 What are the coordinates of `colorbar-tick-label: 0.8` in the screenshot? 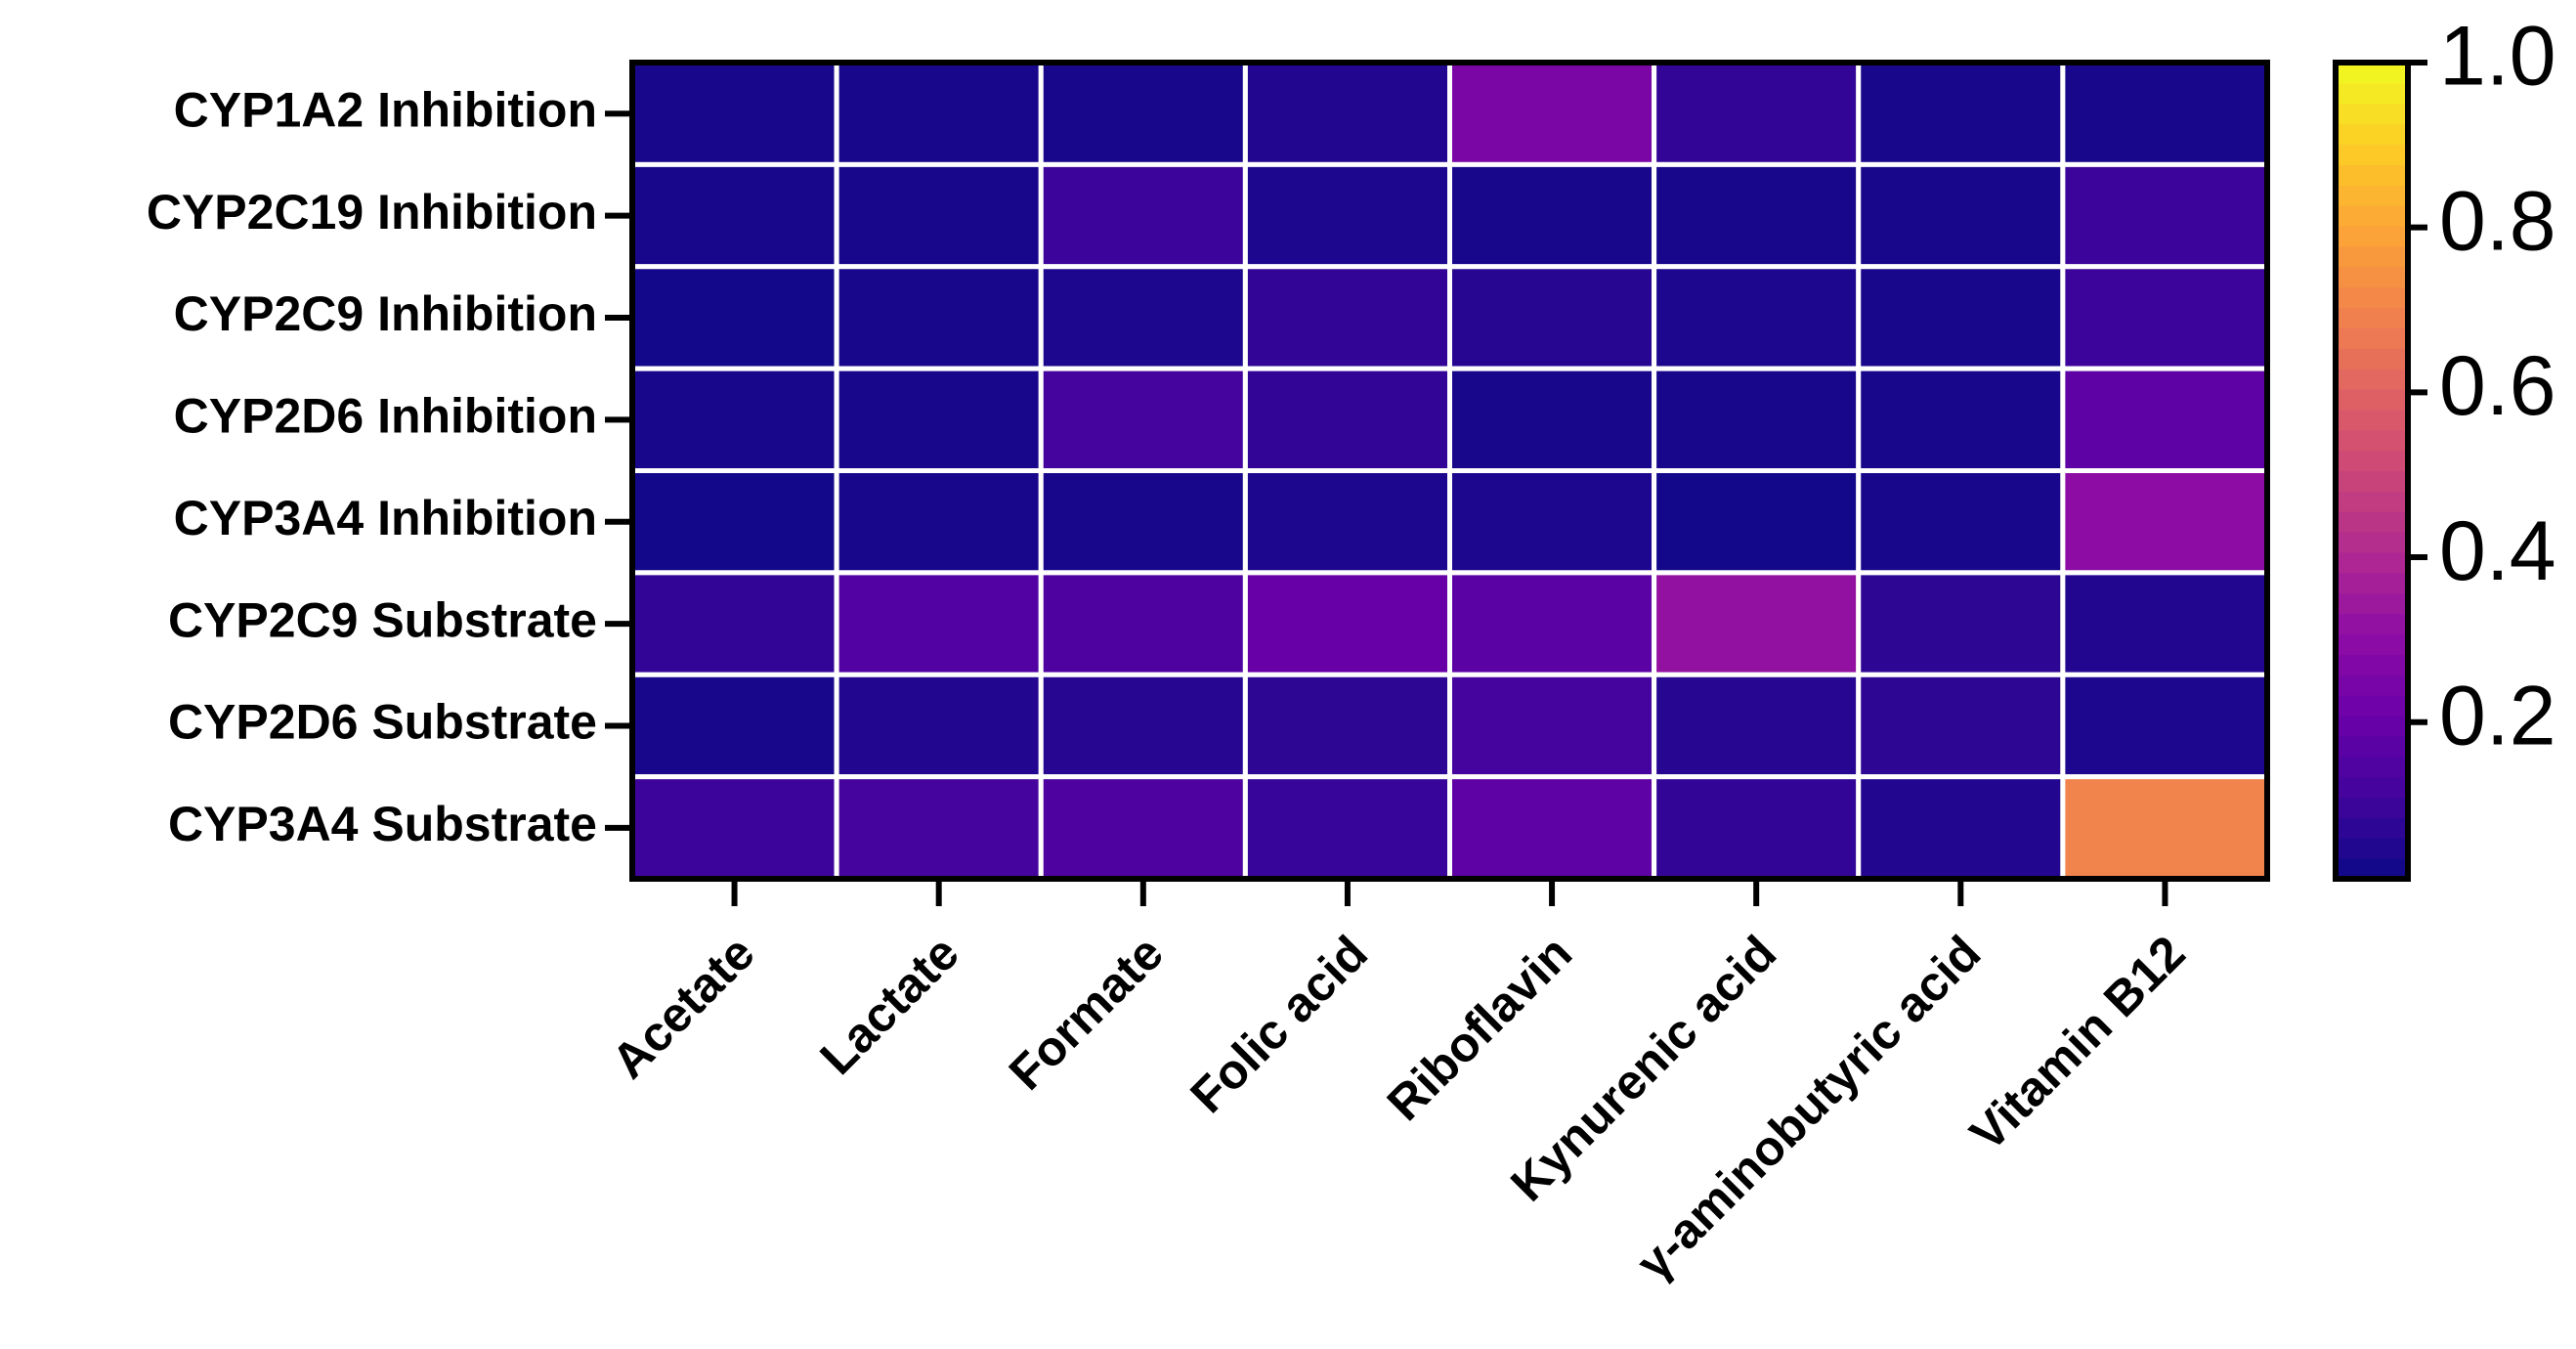 It's located at (2497, 221).